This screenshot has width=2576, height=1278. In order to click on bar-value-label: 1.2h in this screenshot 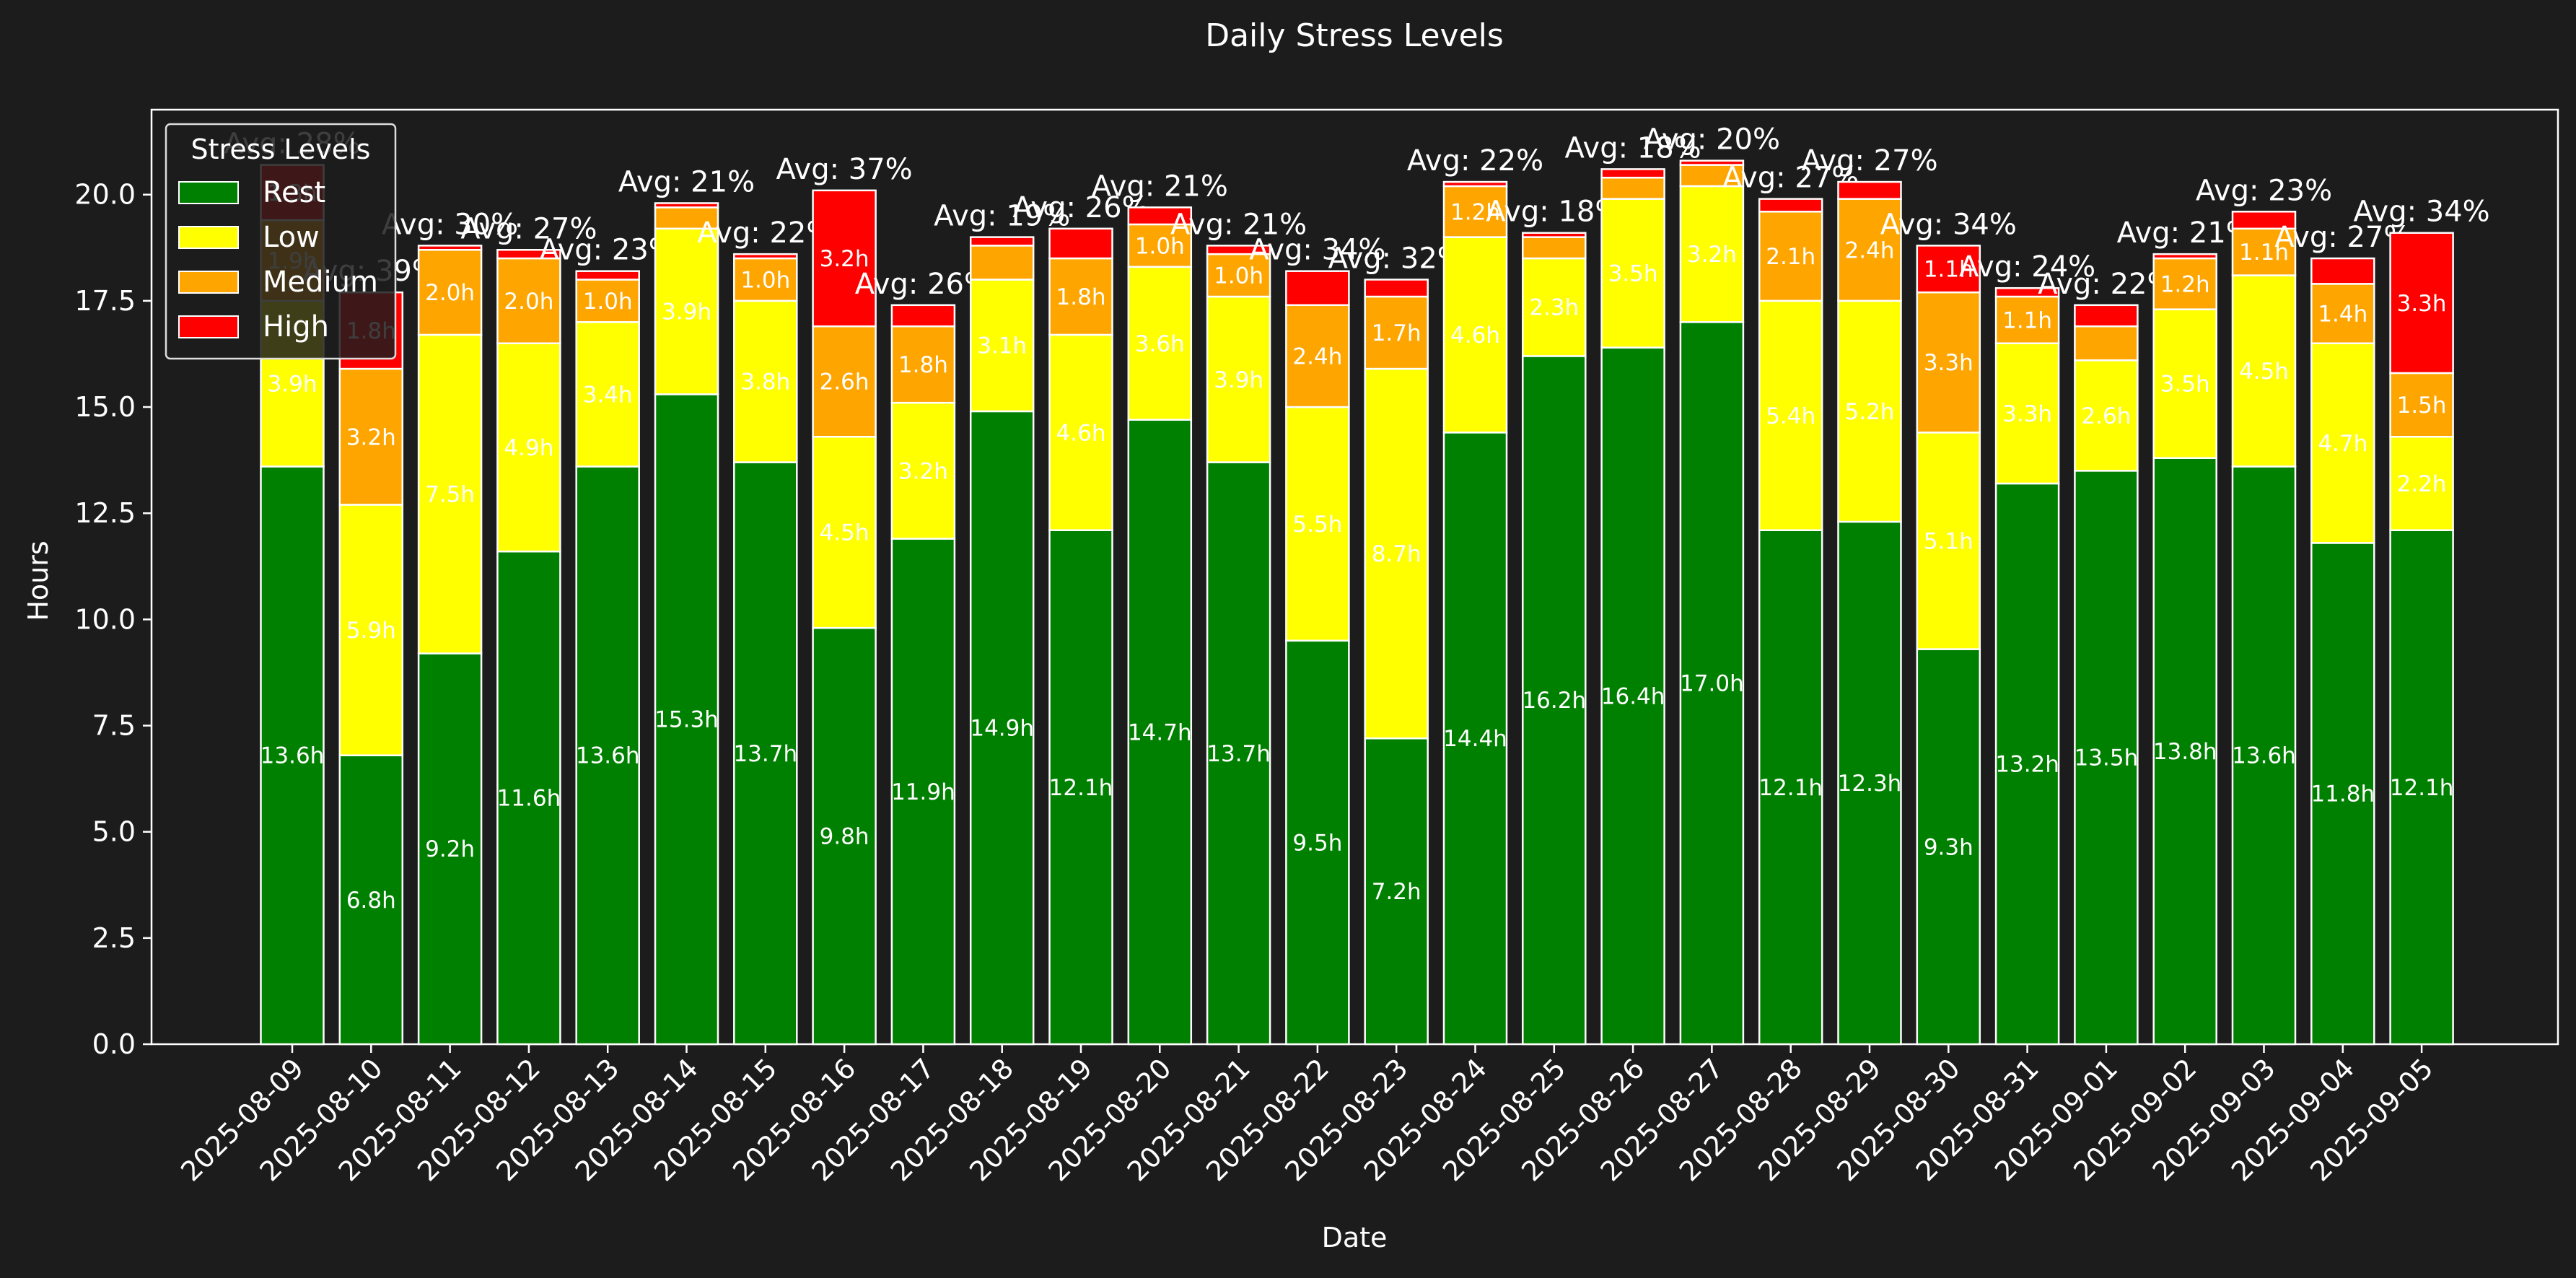, I will do `click(1475, 212)`.